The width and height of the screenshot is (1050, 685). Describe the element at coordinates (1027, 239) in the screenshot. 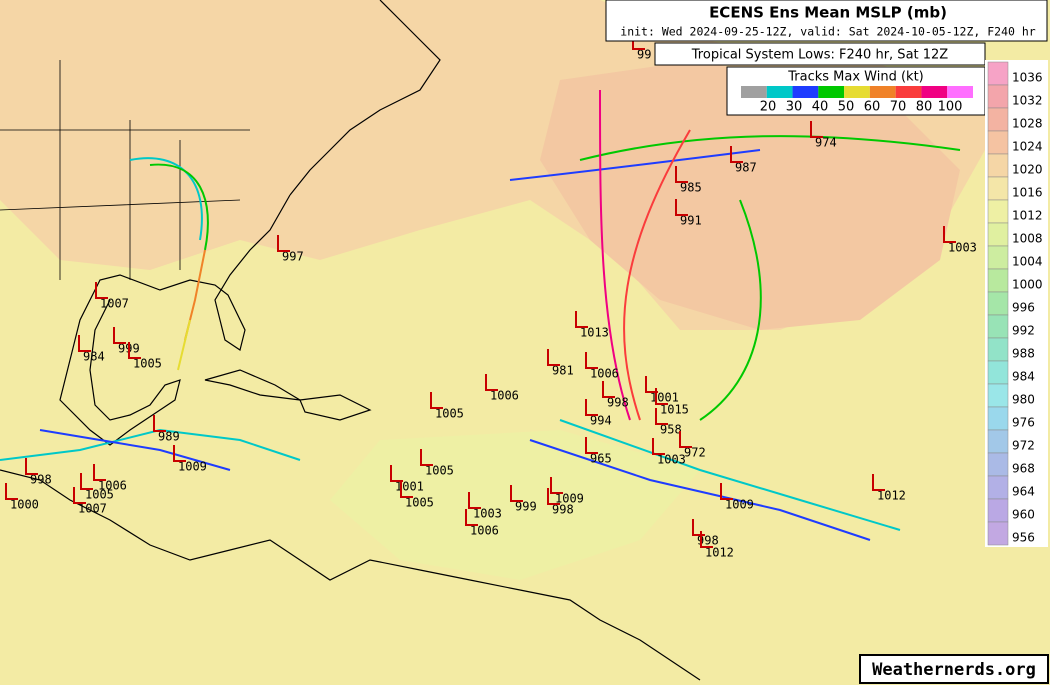

I see `scale-label: 1008` at that location.